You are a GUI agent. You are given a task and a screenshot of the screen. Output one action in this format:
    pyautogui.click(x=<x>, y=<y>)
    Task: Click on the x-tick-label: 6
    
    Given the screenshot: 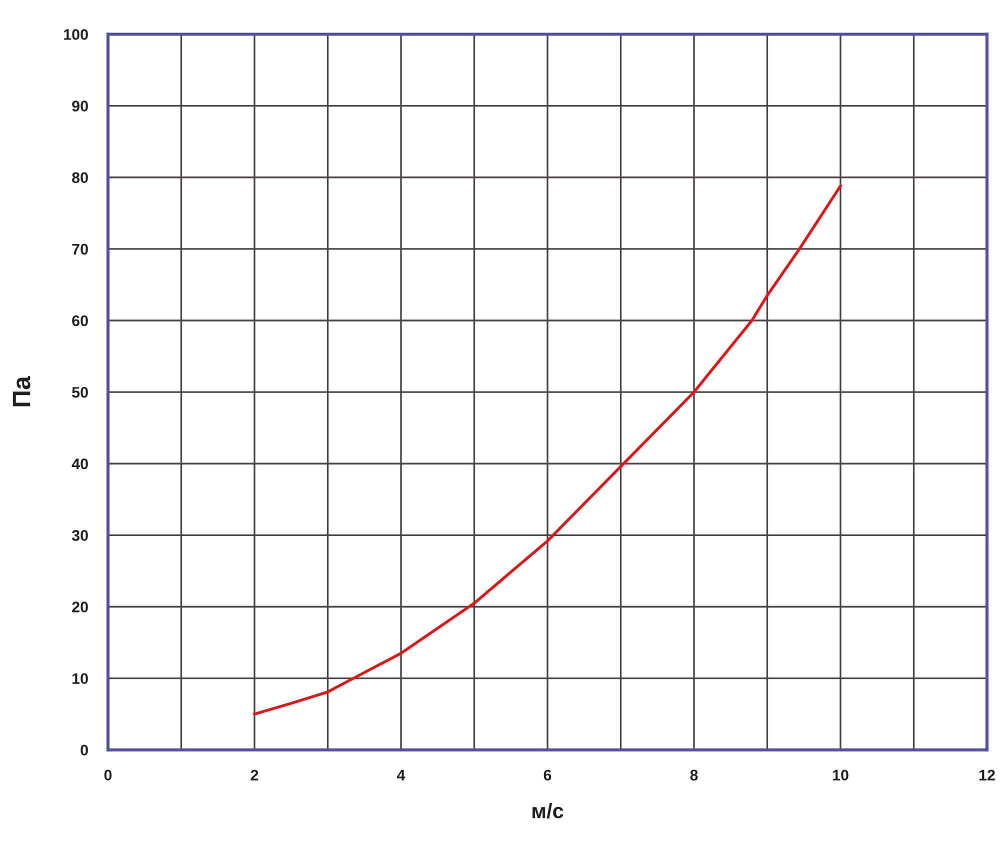 What is the action you would take?
    pyautogui.click(x=548, y=775)
    